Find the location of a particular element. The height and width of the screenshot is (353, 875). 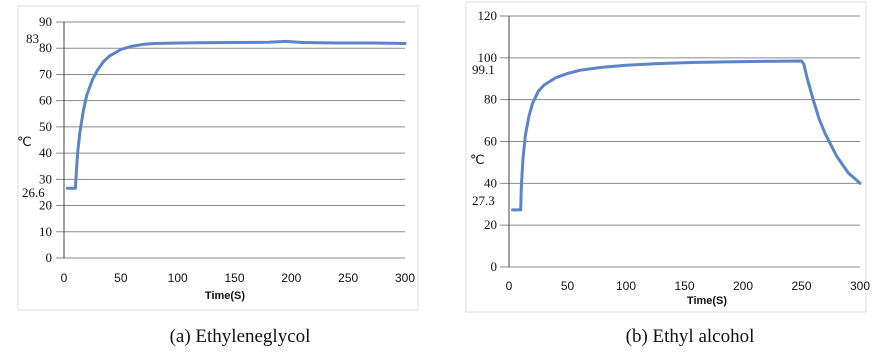

chart-b-y-axis-label: ℃ is located at coordinates (477, 159).